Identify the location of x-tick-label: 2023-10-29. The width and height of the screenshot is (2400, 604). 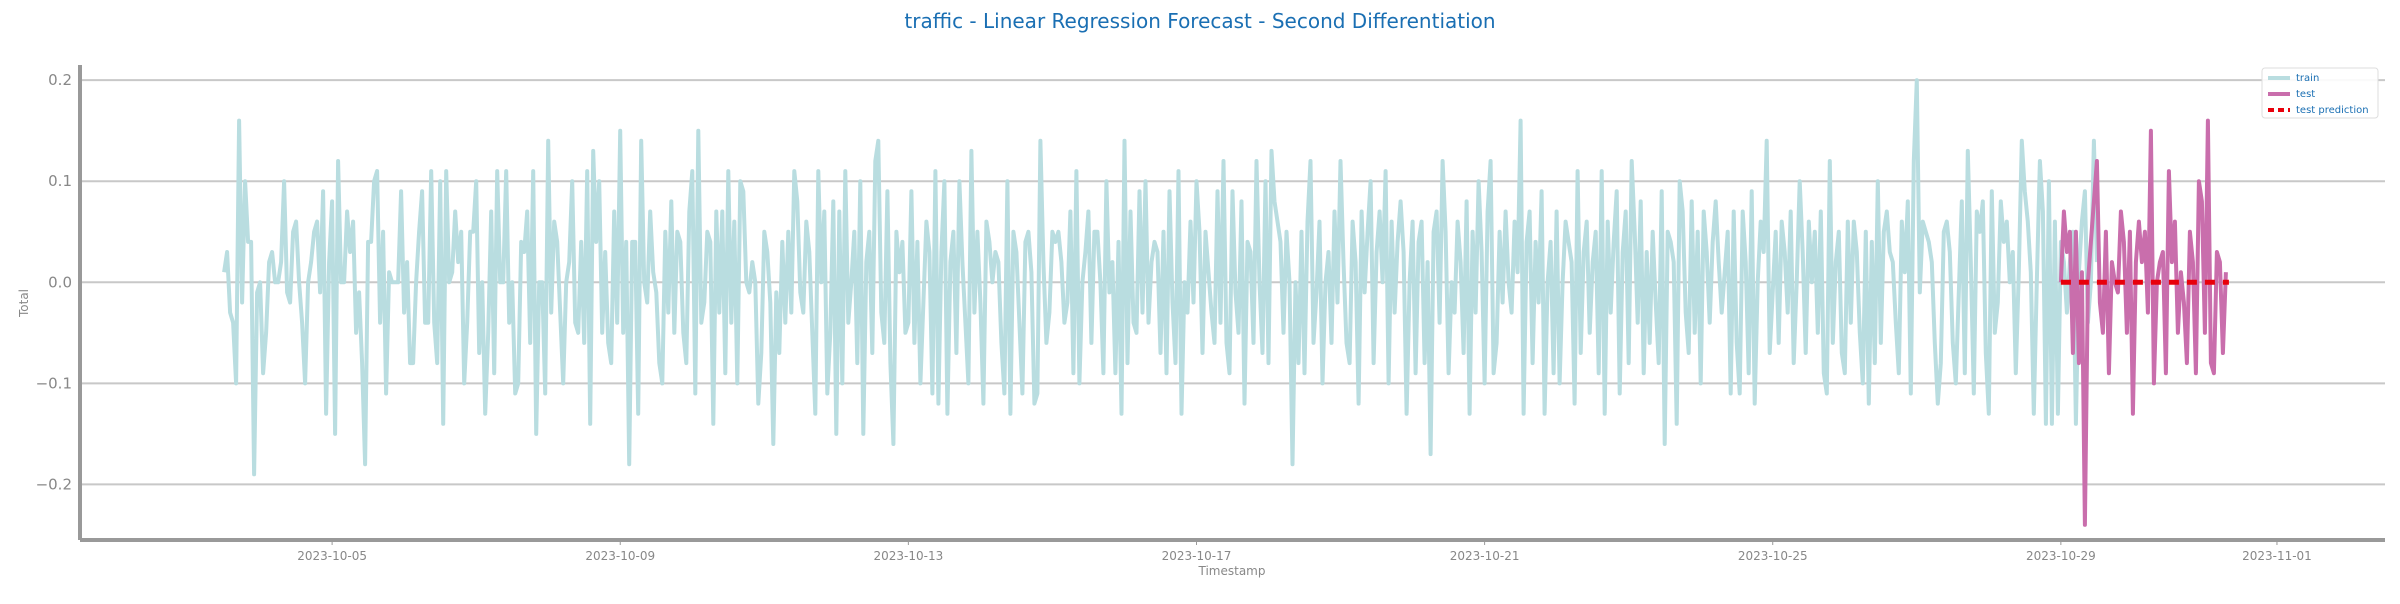
(2061, 556).